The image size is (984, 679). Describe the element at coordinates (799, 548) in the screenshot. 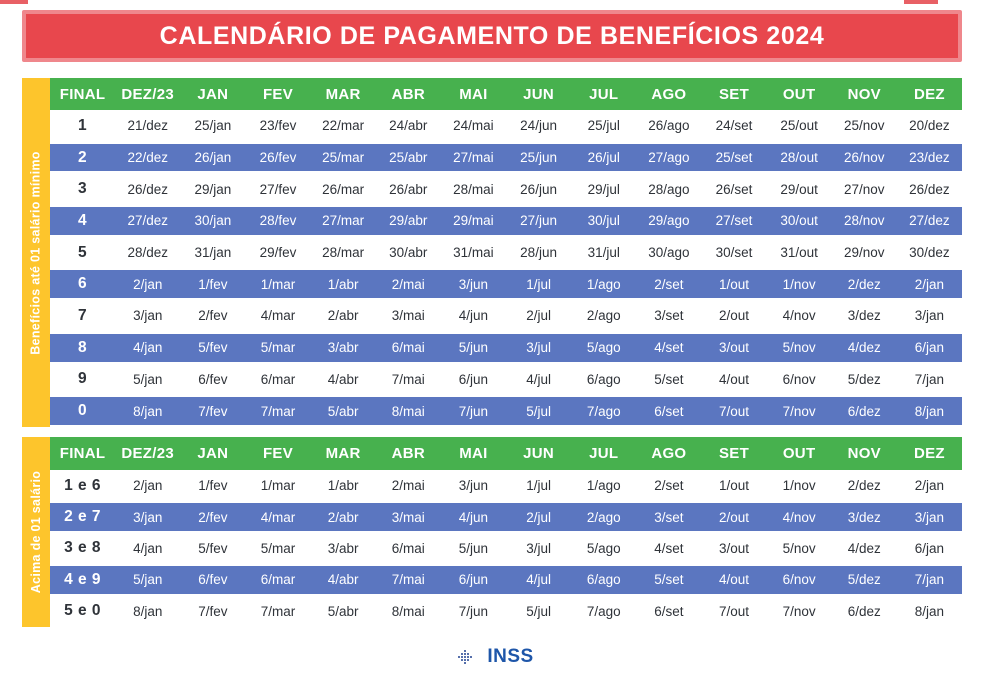

I see `payment-date-cell: 5/nov` at that location.